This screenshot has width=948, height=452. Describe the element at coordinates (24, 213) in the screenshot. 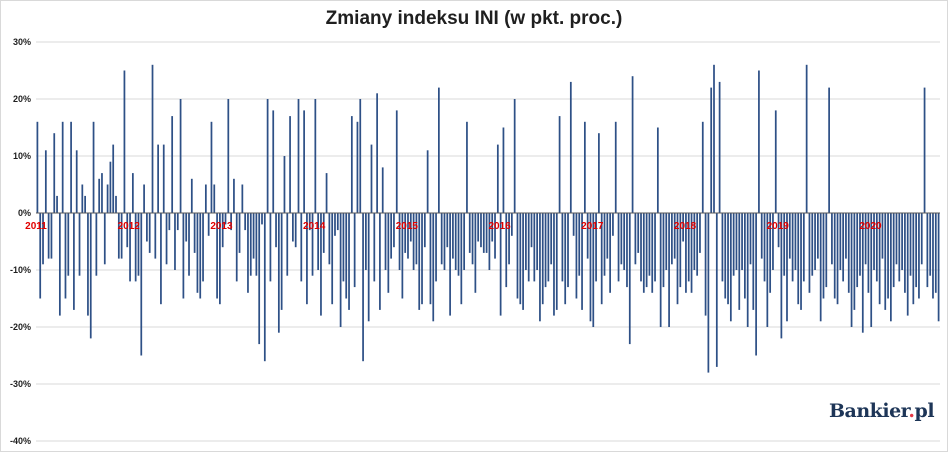

I see `y-tick-label: 0%` at that location.